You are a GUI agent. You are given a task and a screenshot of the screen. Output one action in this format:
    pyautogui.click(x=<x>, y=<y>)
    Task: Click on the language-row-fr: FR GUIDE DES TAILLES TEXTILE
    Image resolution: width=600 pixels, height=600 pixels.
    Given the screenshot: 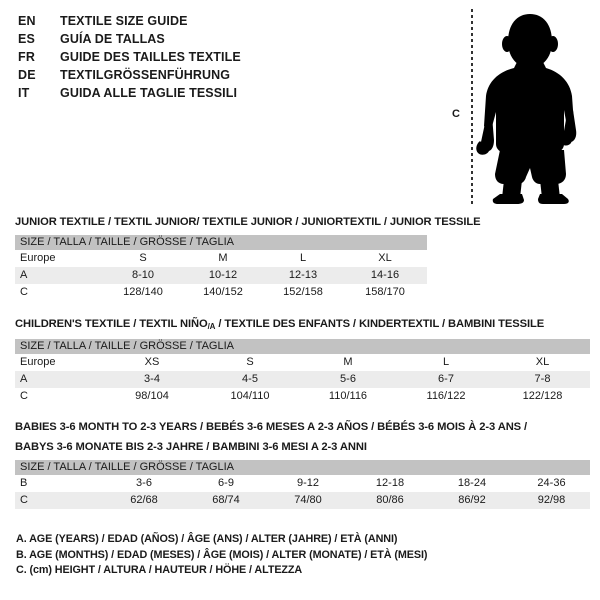 What is the action you would take?
    pyautogui.click(x=218, y=59)
    